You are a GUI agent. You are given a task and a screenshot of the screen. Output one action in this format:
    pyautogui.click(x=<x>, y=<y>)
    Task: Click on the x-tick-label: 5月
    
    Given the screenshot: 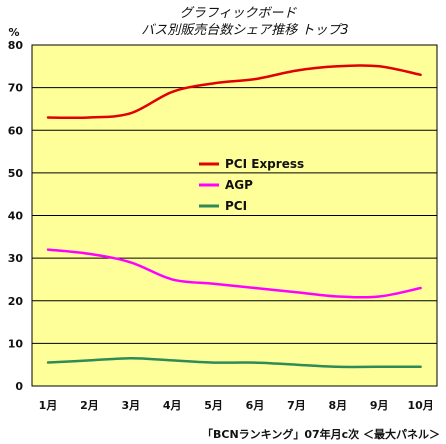 What is the action you would take?
    pyautogui.click(x=213, y=405)
    